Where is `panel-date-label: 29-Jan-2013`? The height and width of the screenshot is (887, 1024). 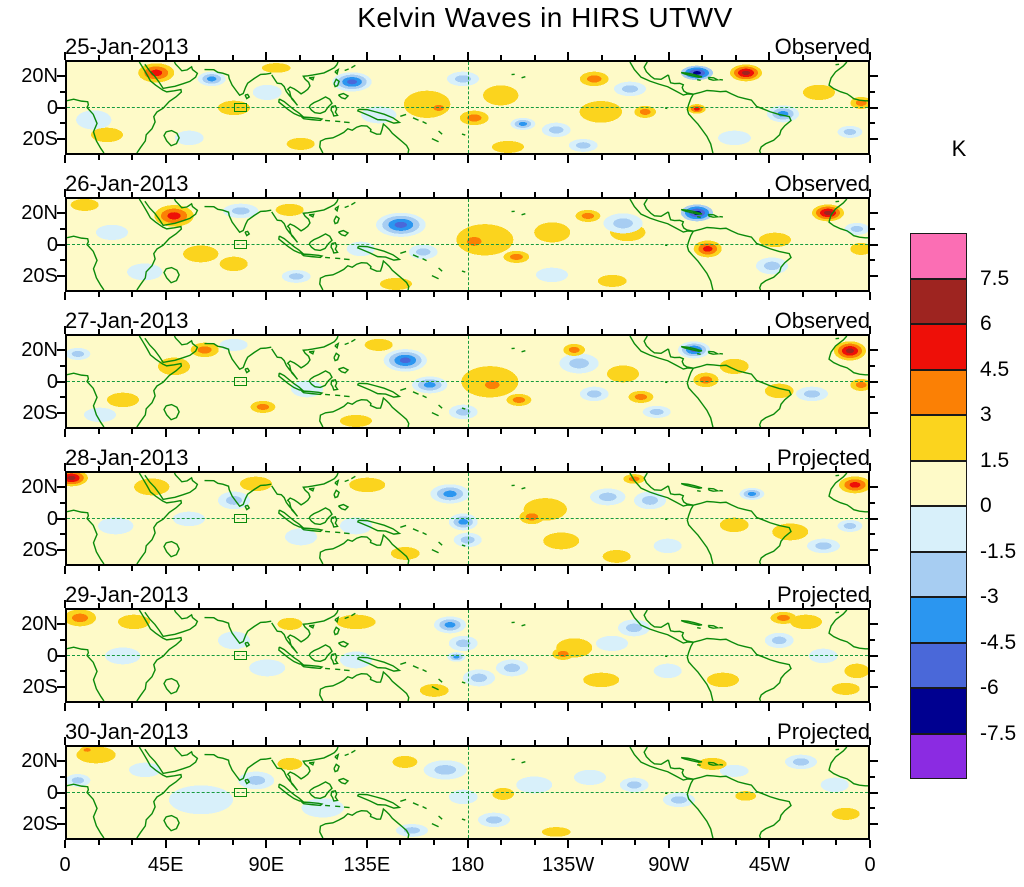
panel-date-label: 29-Jan-2013 is located at coordinates (127, 594).